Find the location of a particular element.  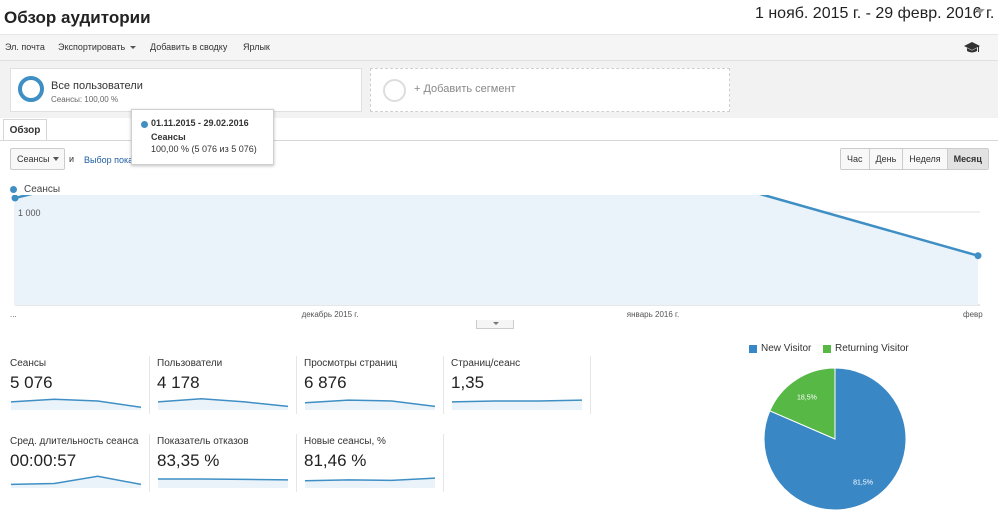

page-title: Обзор аудитории is located at coordinates (77, 17).